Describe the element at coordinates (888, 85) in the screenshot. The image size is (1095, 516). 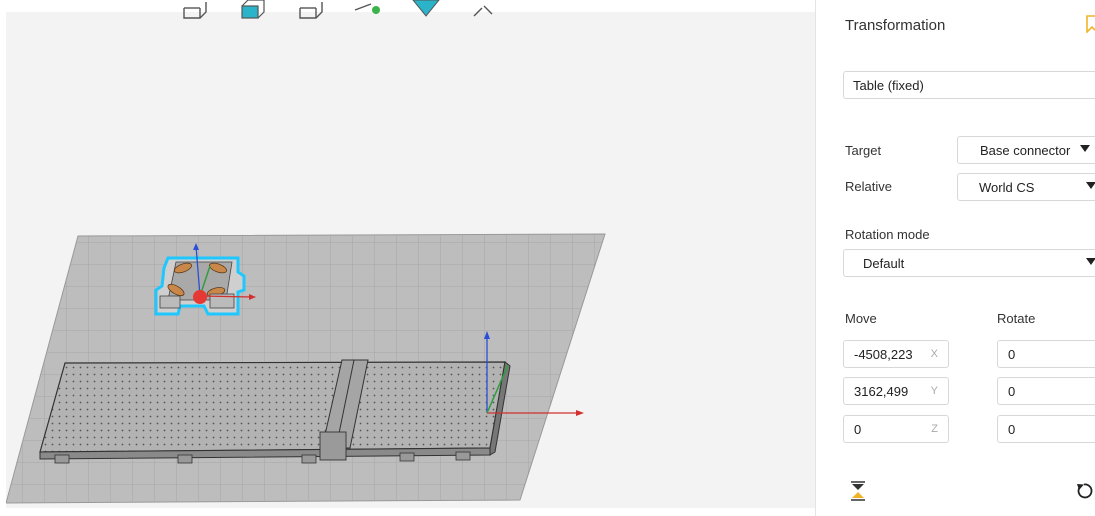
I see `object-name-value: Table (fixed)` at that location.